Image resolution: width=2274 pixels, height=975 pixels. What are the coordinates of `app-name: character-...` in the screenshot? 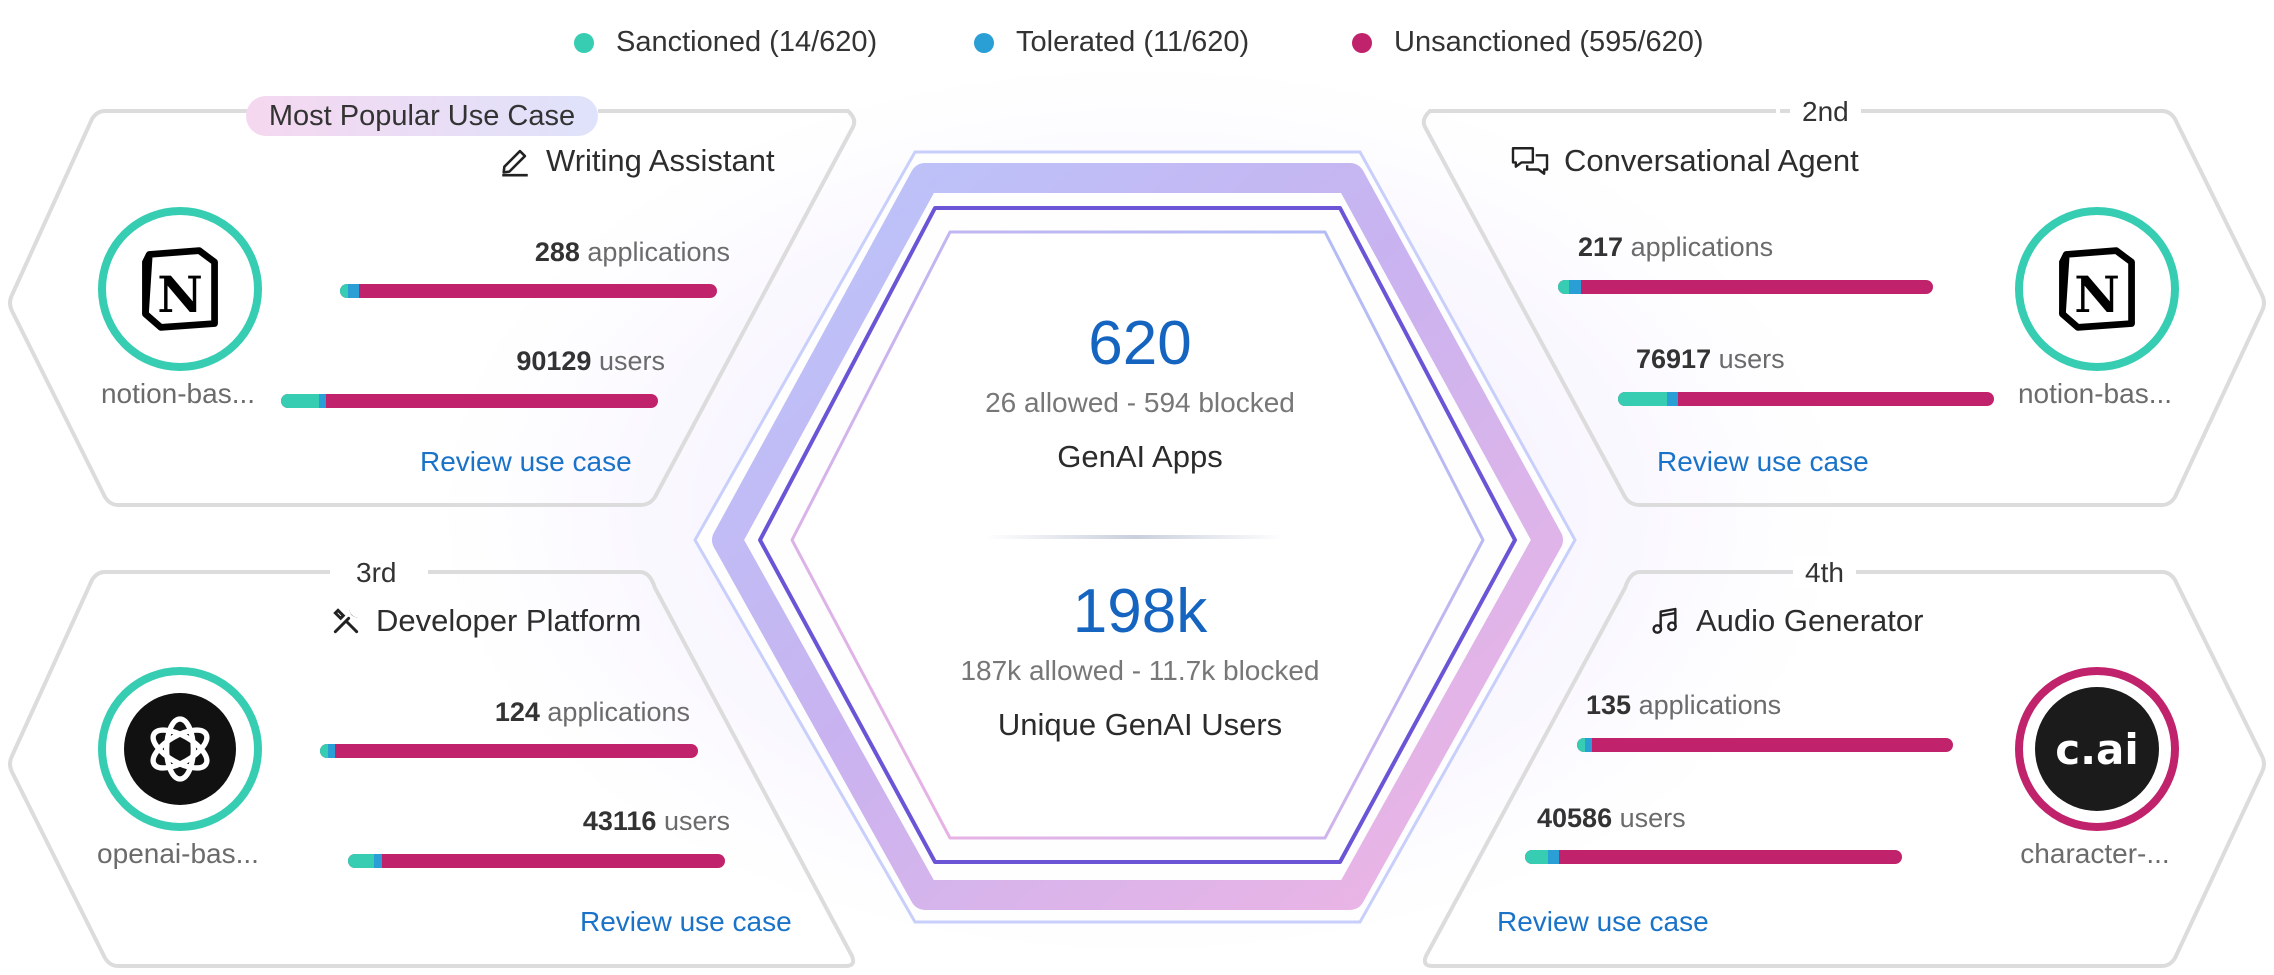 It's located at (2095, 853).